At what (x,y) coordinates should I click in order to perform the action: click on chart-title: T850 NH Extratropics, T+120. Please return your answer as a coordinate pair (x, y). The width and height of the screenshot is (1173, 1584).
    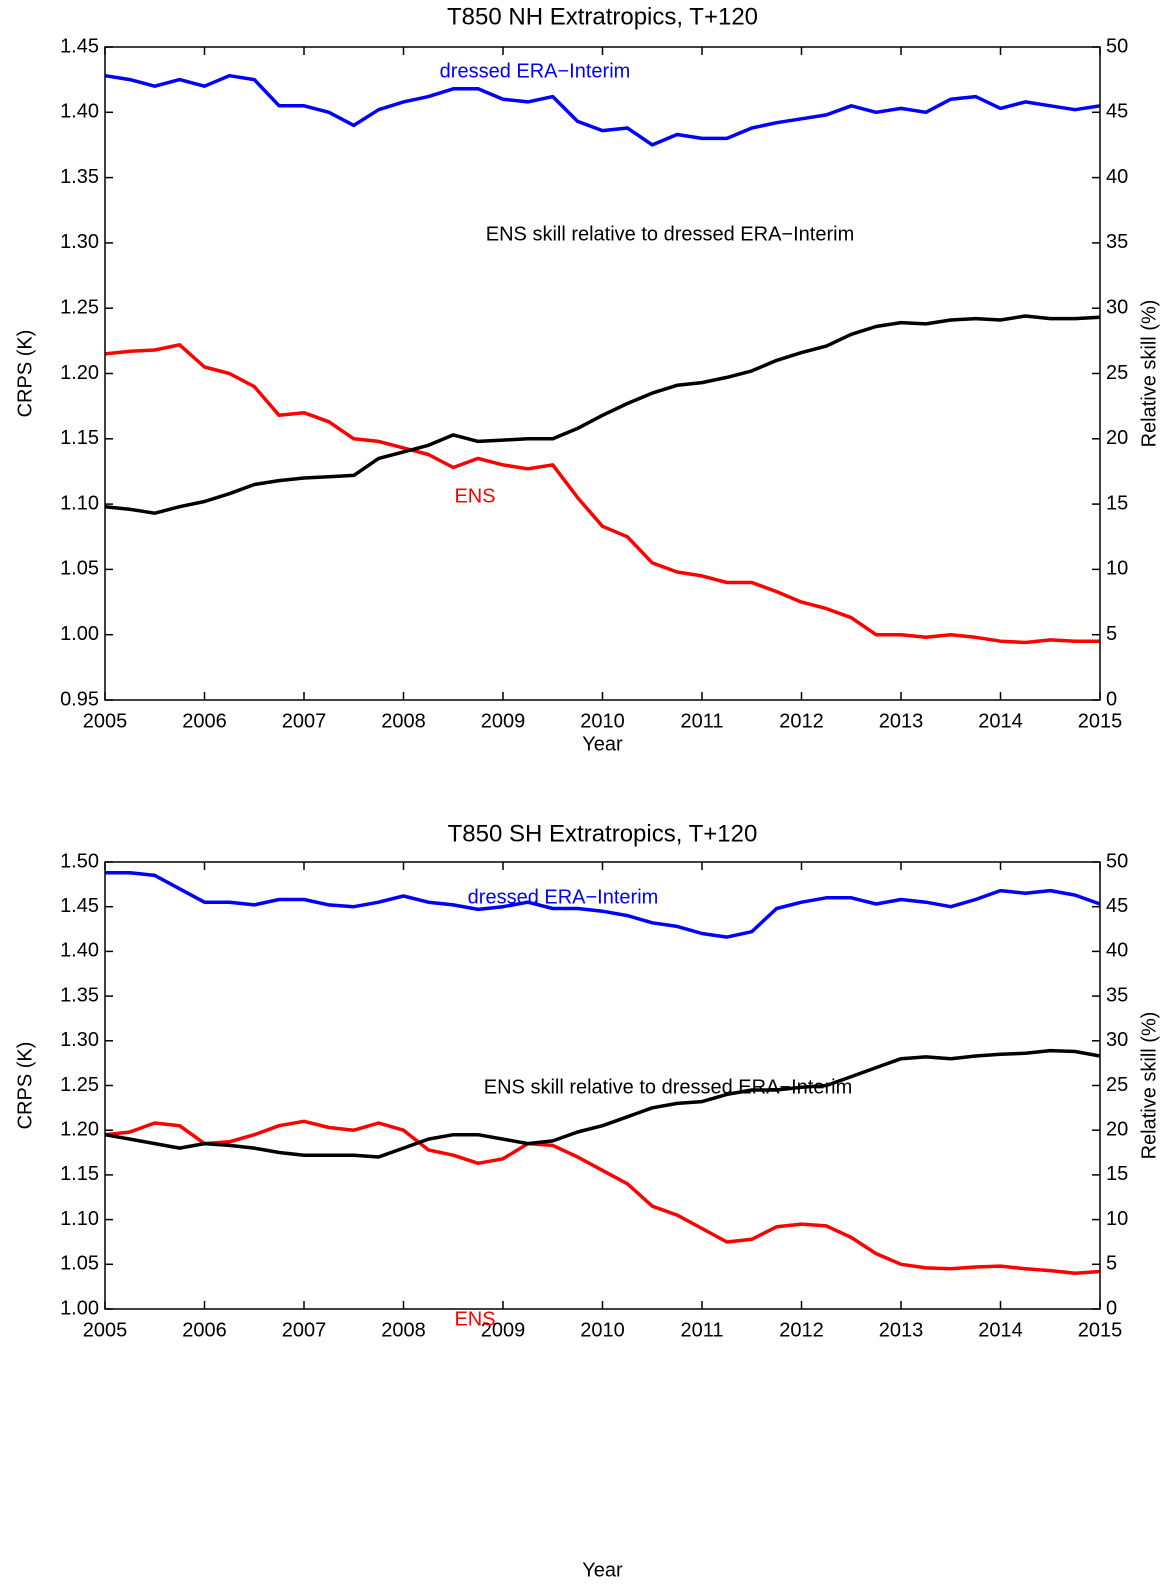
    Looking at the image, I should click on (602, 16).